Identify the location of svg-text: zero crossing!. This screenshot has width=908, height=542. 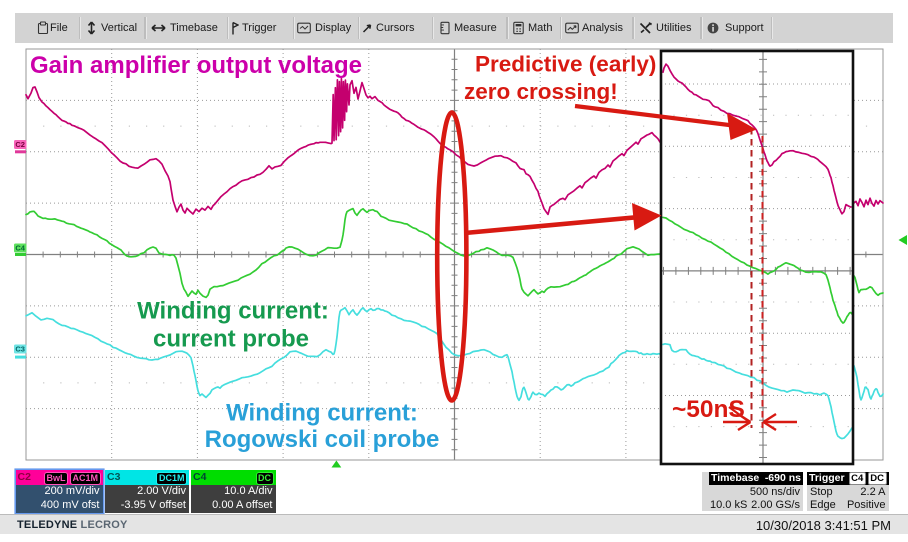
(541, 91).